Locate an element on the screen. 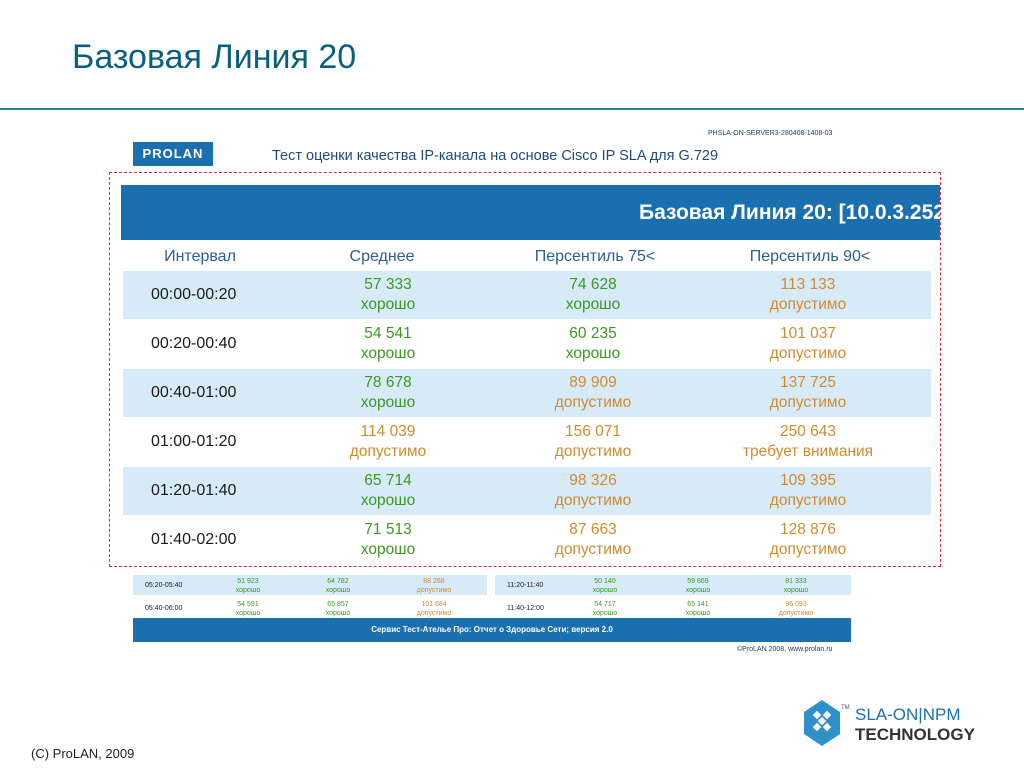 This screenshot has width=1024, height=768. p90-cell: 109 395 допустимо is located at coordinates (808, 491).